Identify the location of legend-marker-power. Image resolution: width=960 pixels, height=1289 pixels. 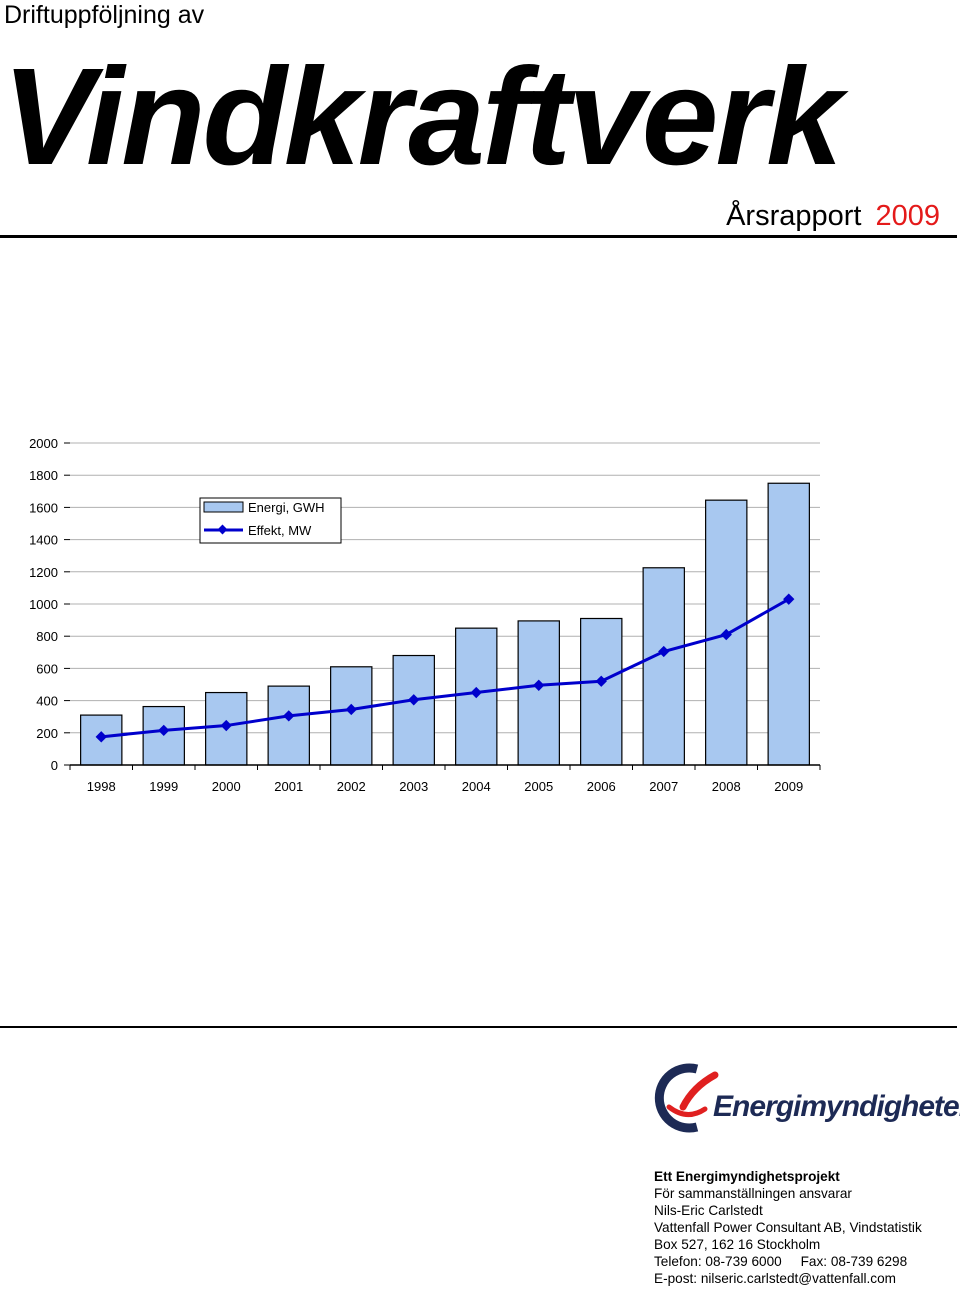
(222, 529).